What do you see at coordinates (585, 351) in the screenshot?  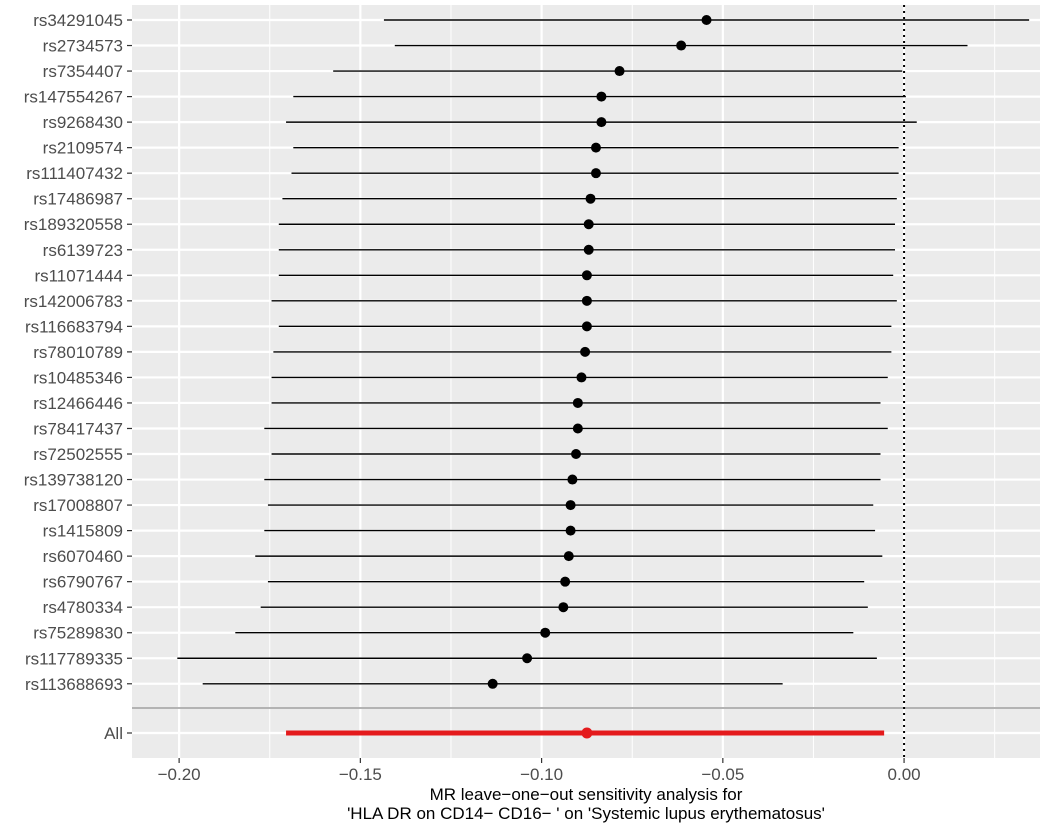 I see `estimate-point-rs78010789` at bounding box center [585, 351].